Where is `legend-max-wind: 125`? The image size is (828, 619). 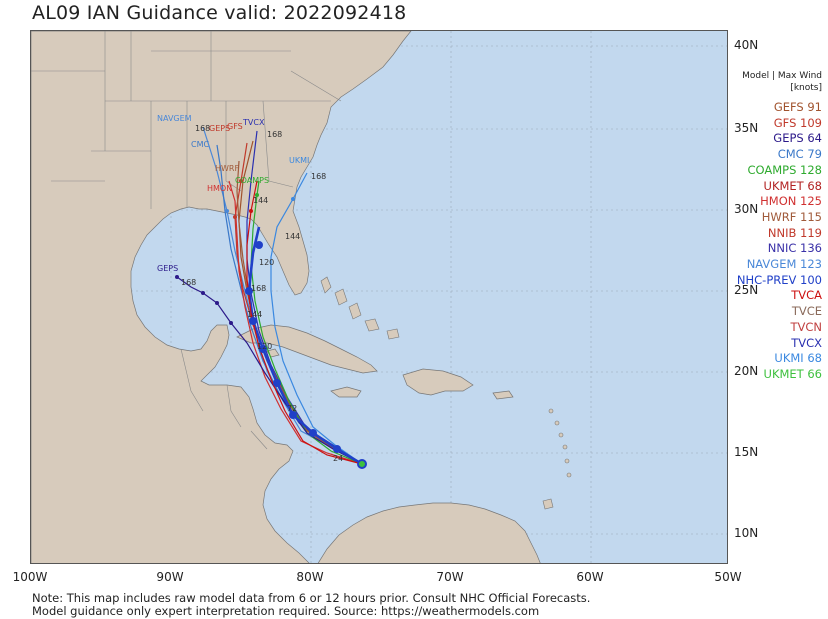
legend-max-wind: 125 is located at coordinates (809, 201).